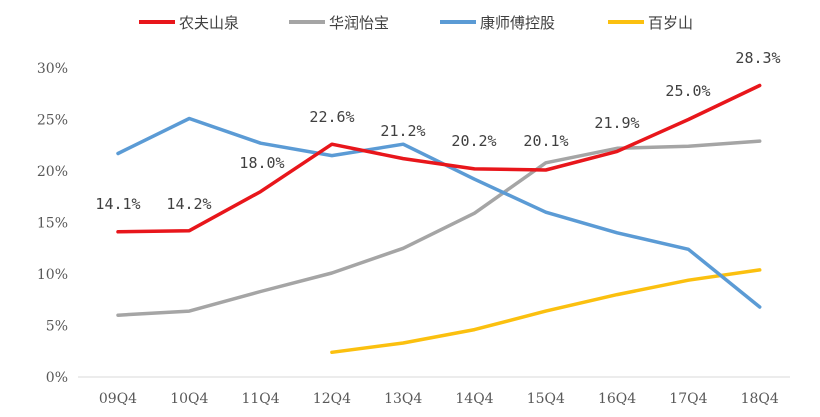 The width and height of the screenshot is (820, 417). Describe the element at coordinates (403, 399) in the screenshot. I see `x-tick-label: 13Q4` at that location.